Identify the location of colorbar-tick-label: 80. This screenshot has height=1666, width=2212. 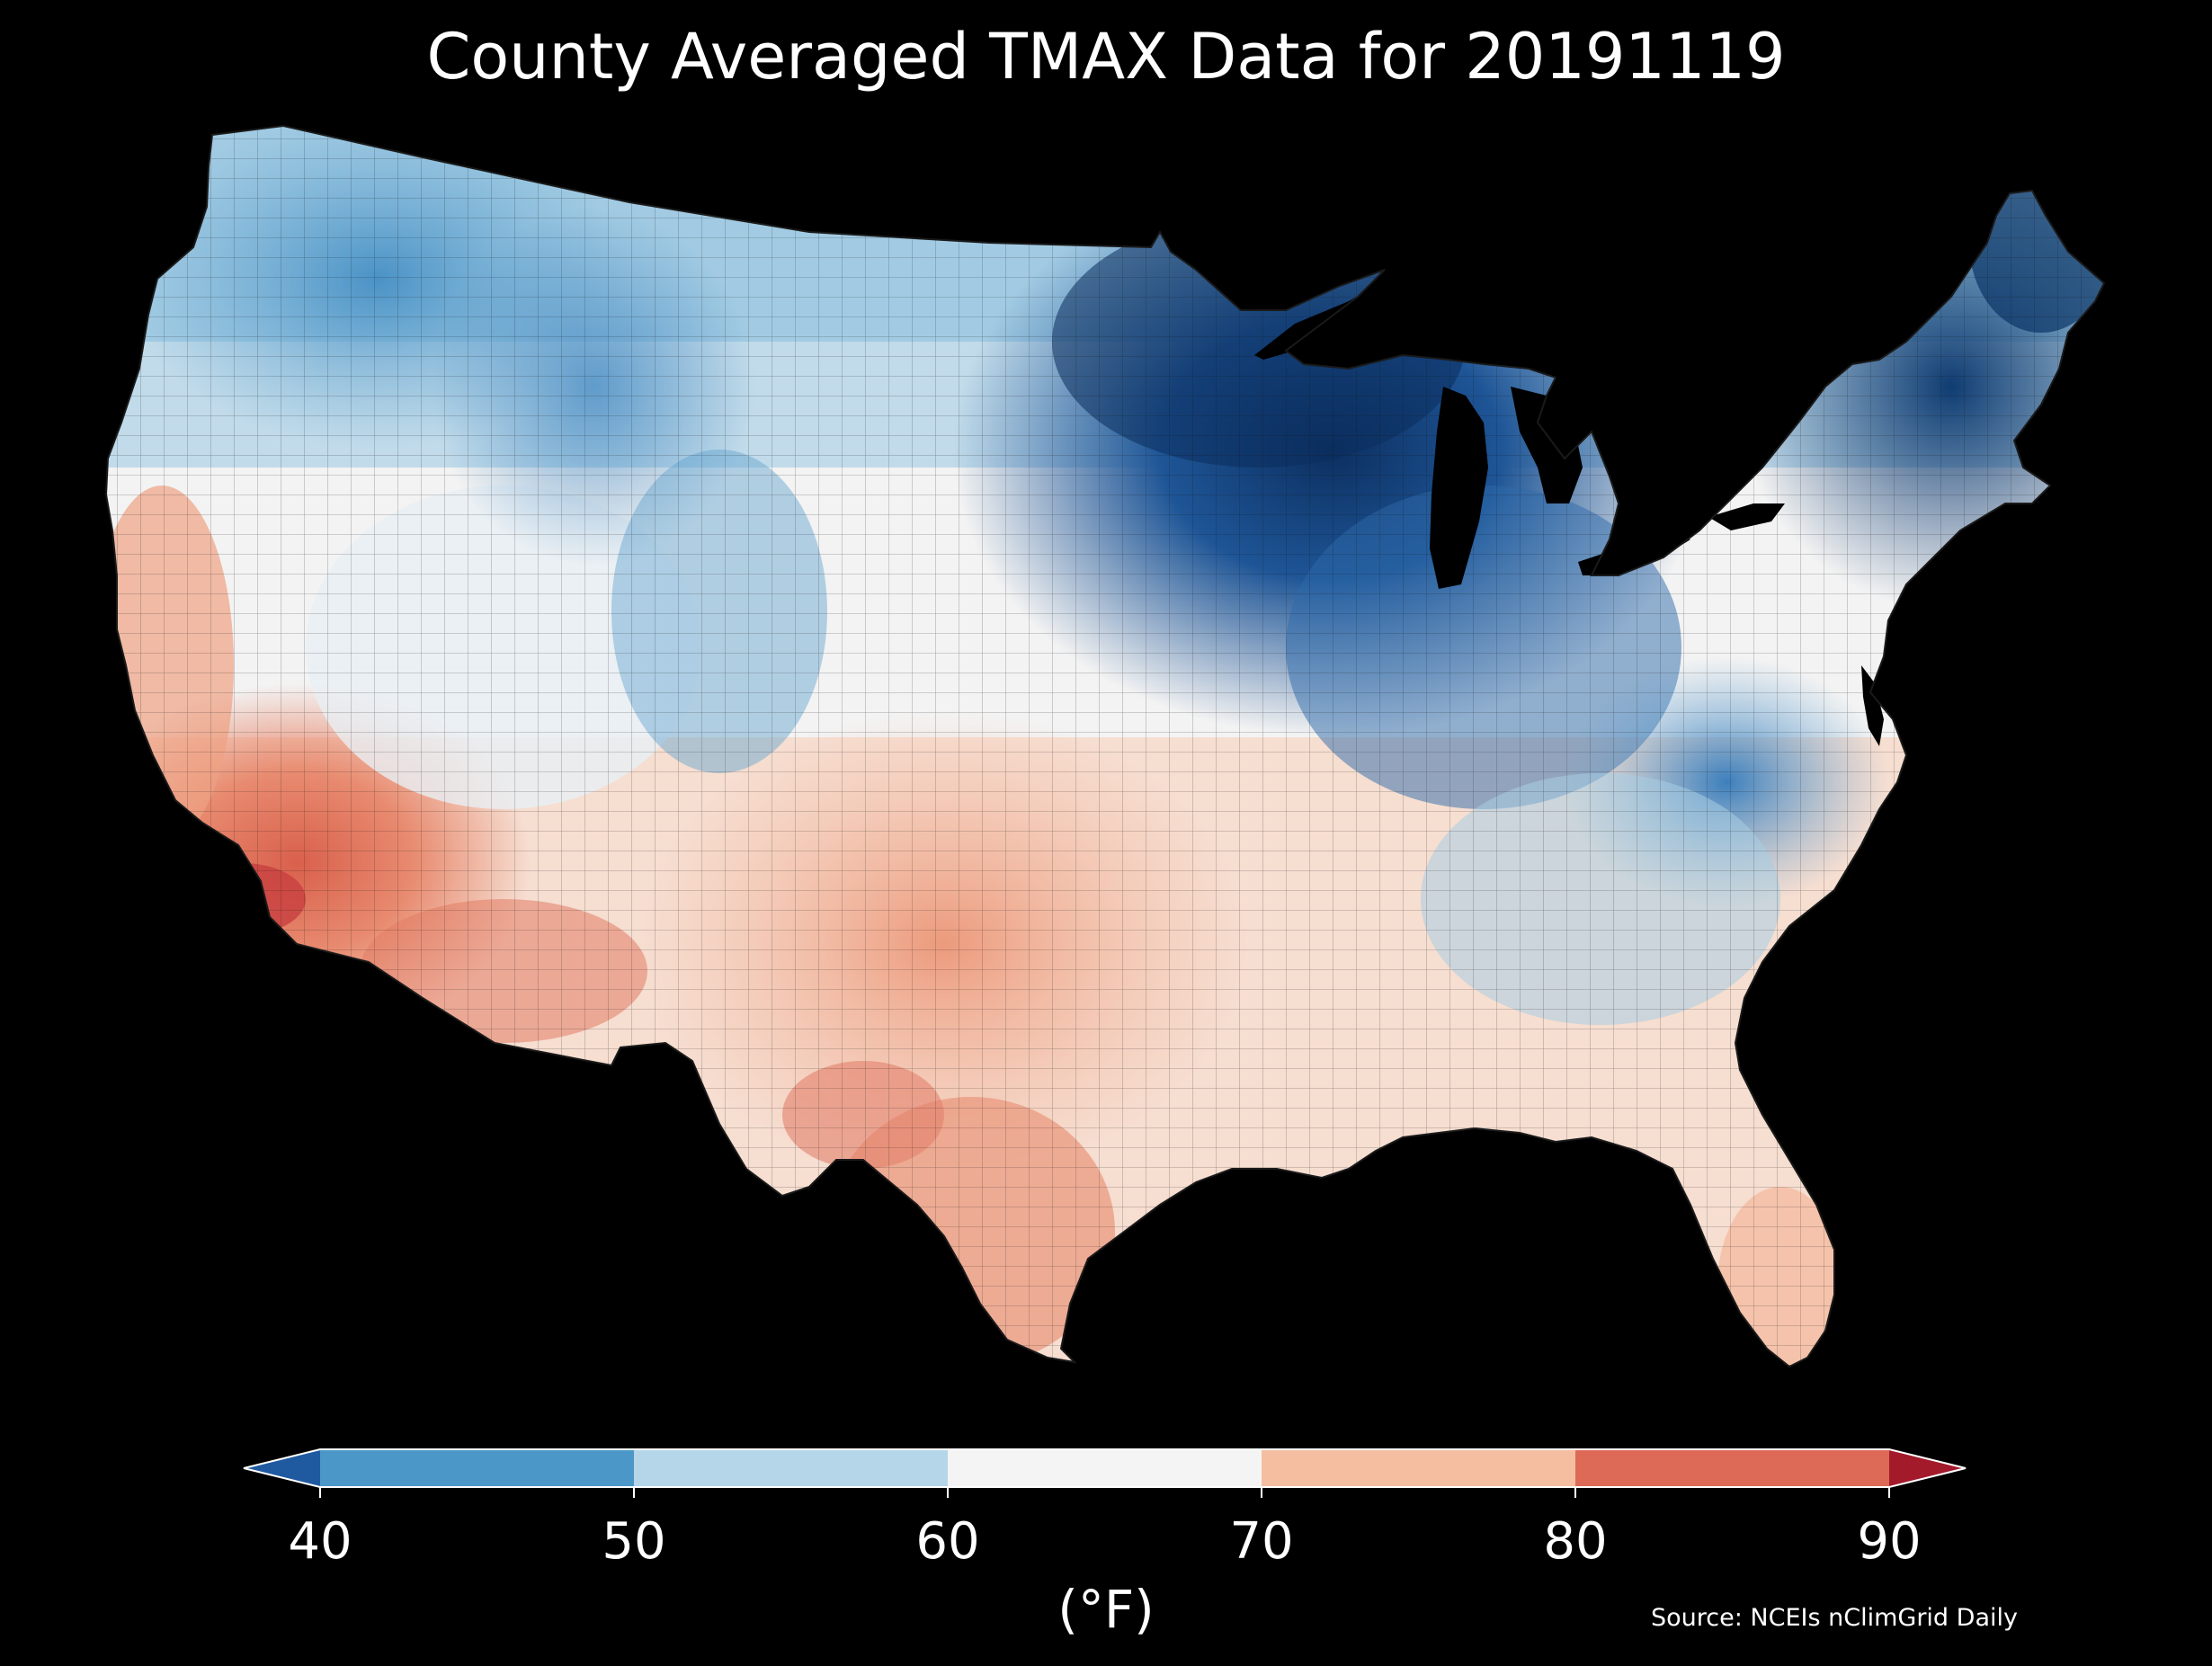
(1575, 1542).